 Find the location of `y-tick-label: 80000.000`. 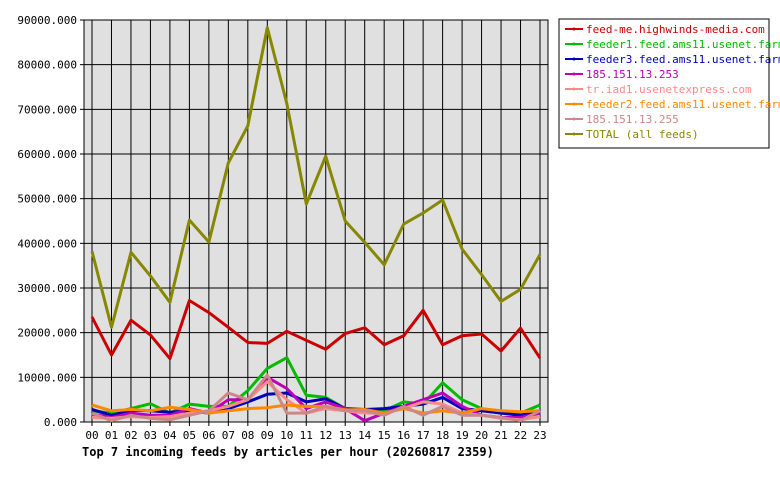

y-tick-label: 80000.000 is located at coordinates (47, 65).